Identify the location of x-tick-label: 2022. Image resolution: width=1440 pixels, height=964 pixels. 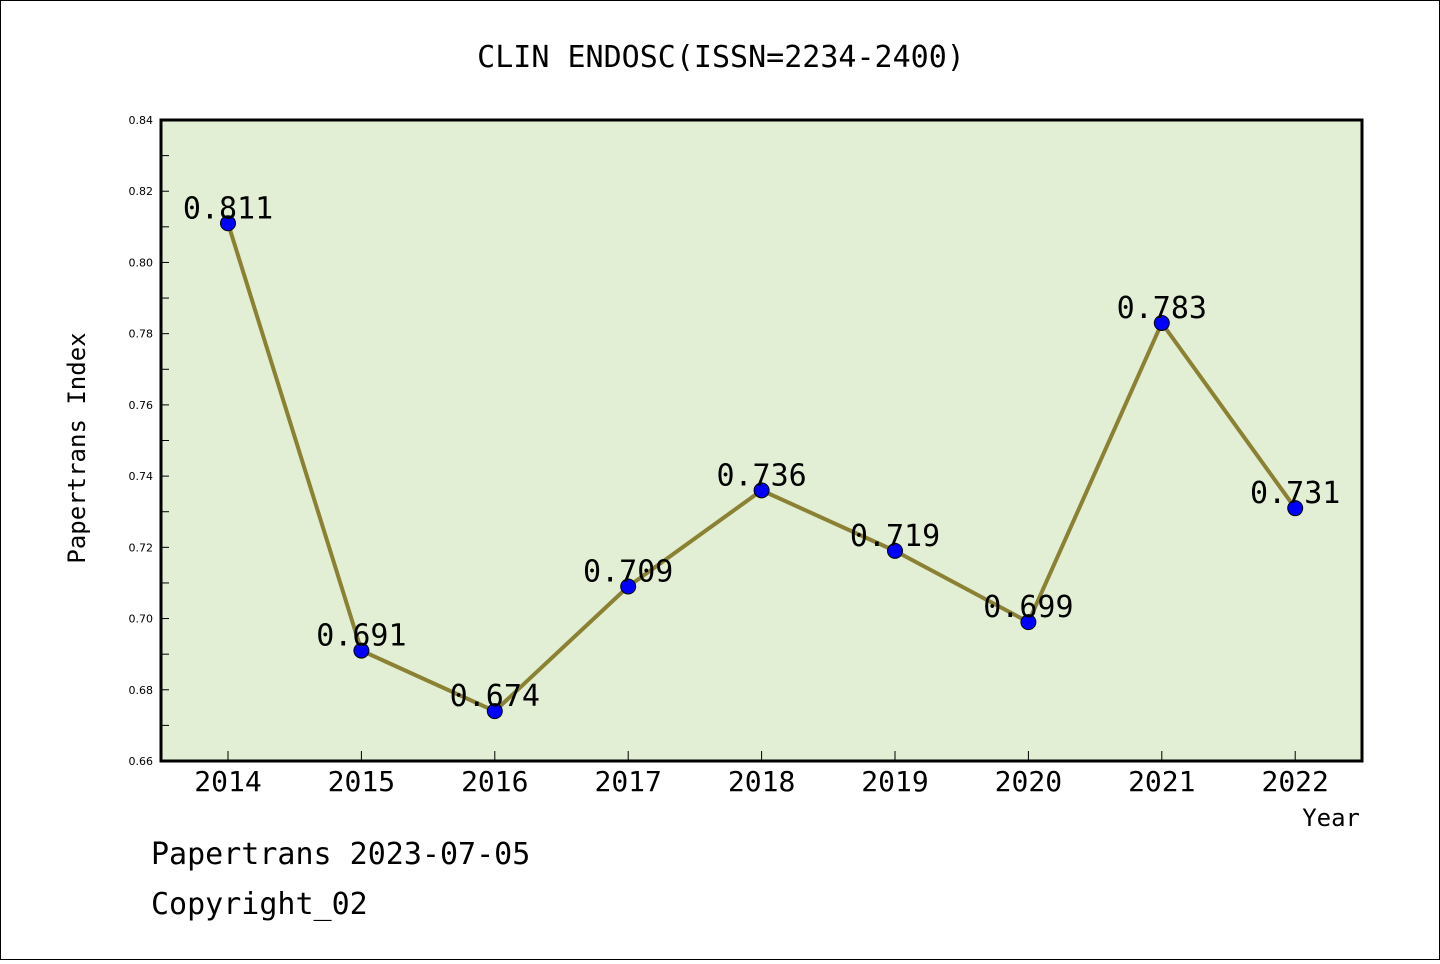
(1294, 781).